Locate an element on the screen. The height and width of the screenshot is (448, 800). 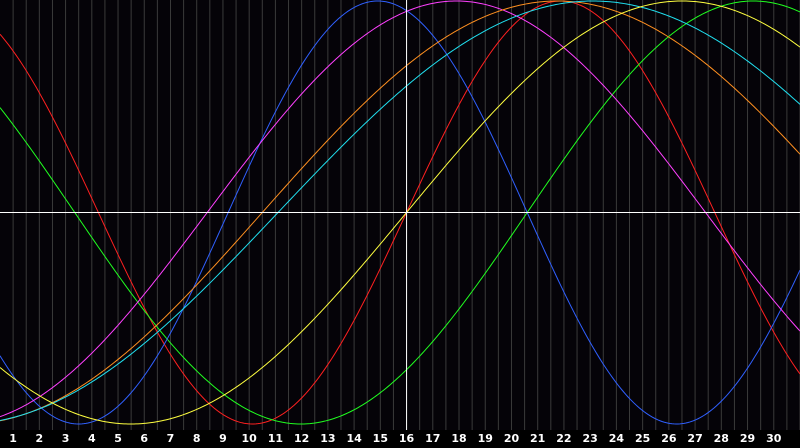
x-tick-label: 19 is located at coordinates (485, 438).